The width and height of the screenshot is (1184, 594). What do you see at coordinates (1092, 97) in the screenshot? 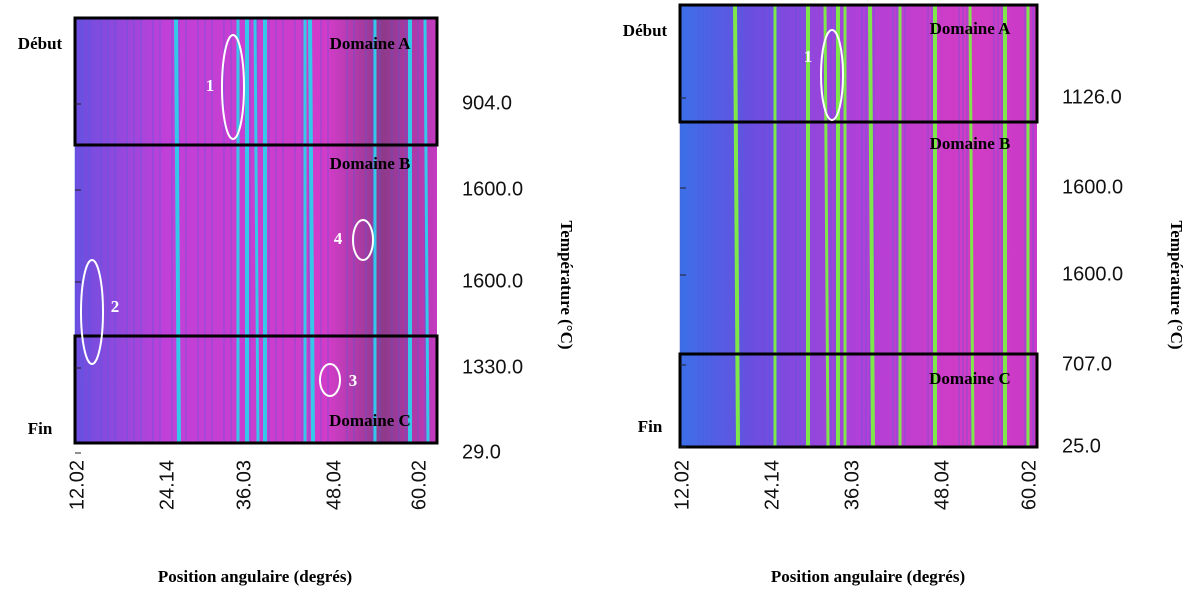
I see `temperature-tick-label: 1126.0` at bounding box center [1092, 97].